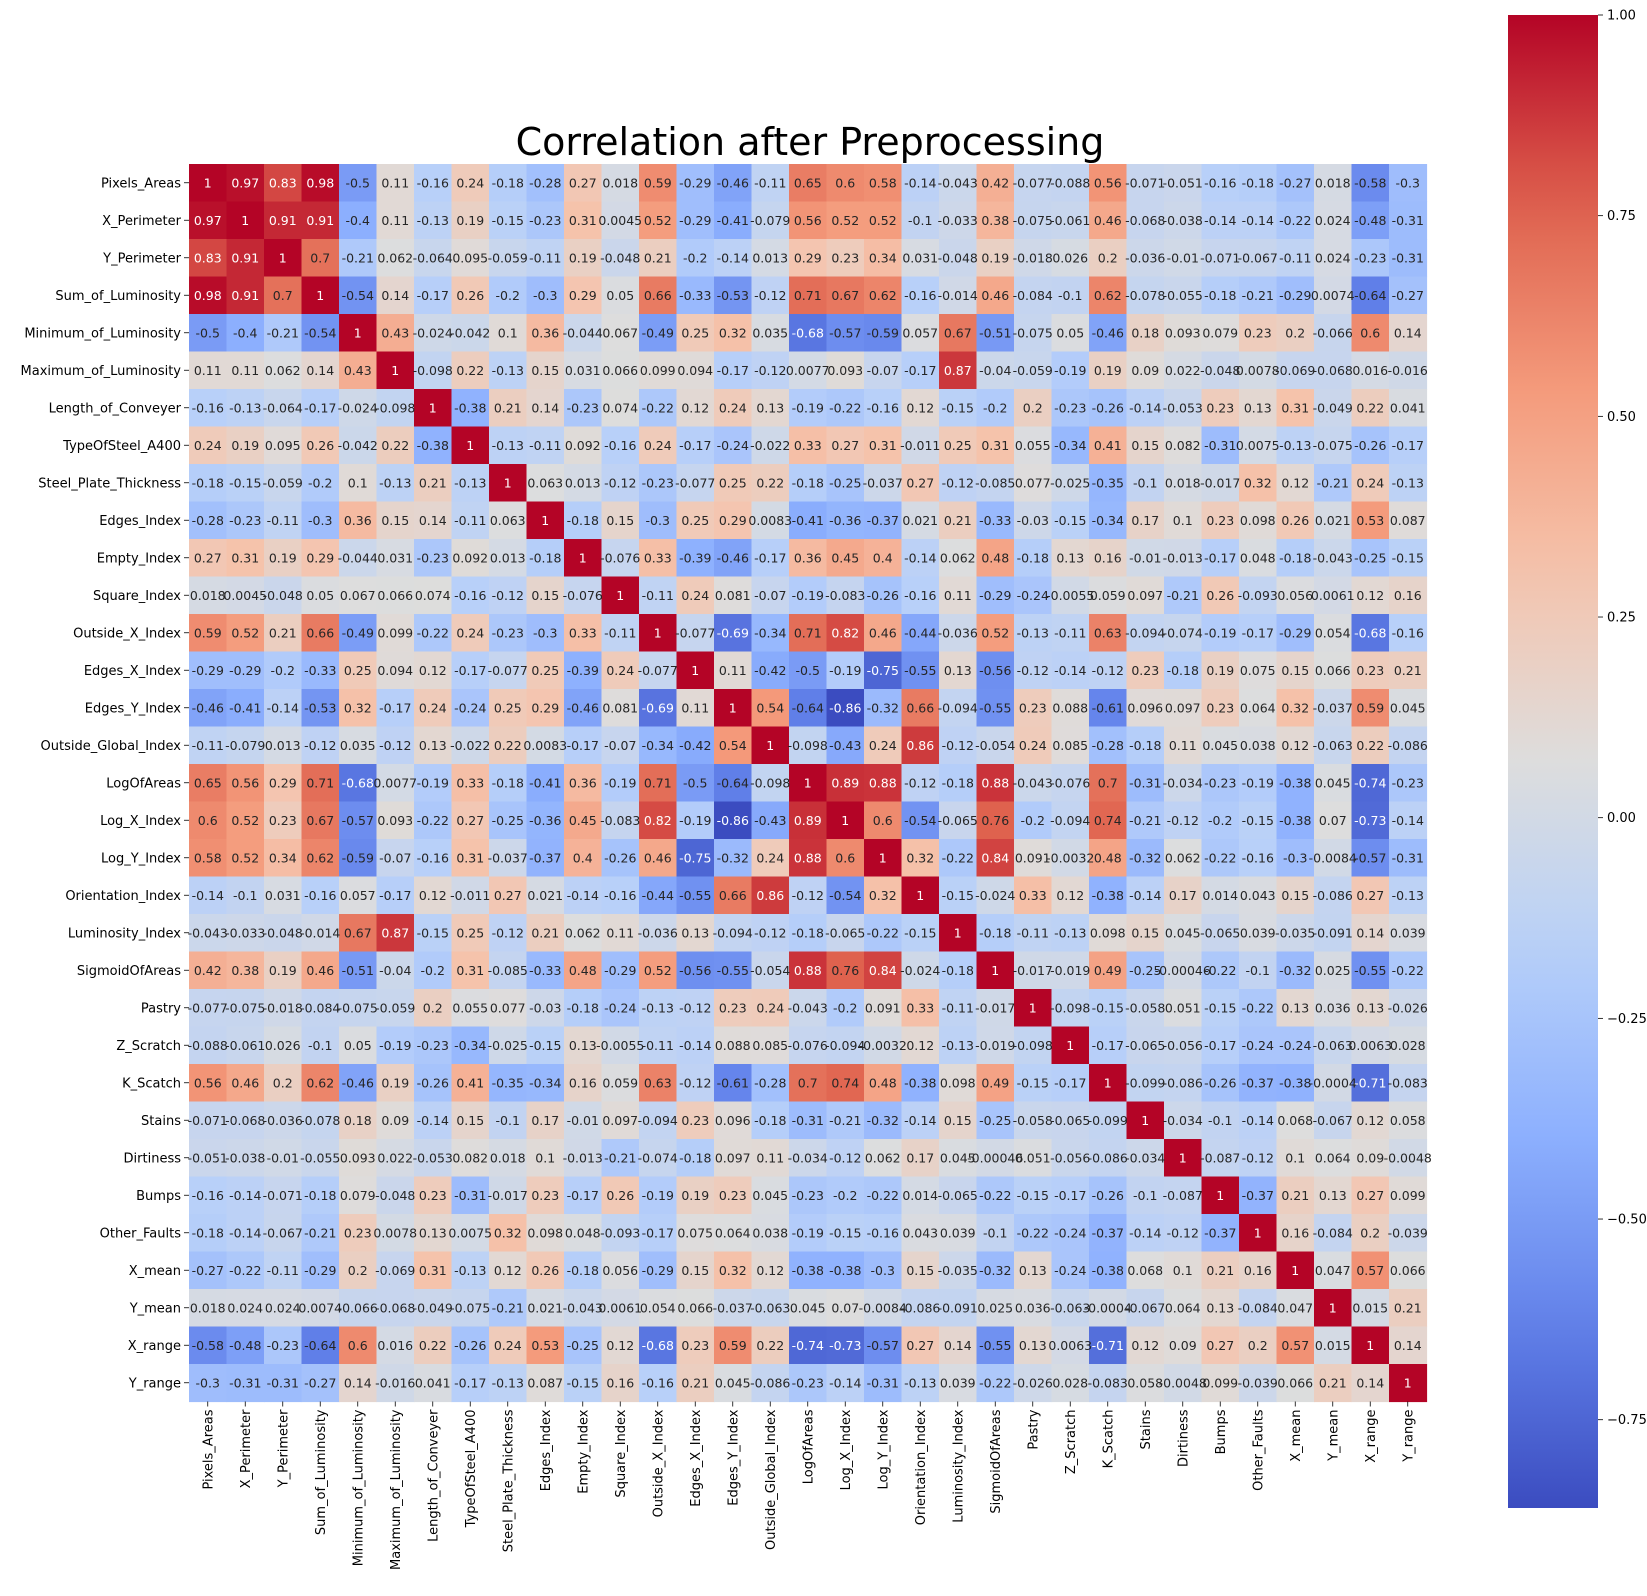  I want to click on cell-value-label: -0.29, so click(695, 182).